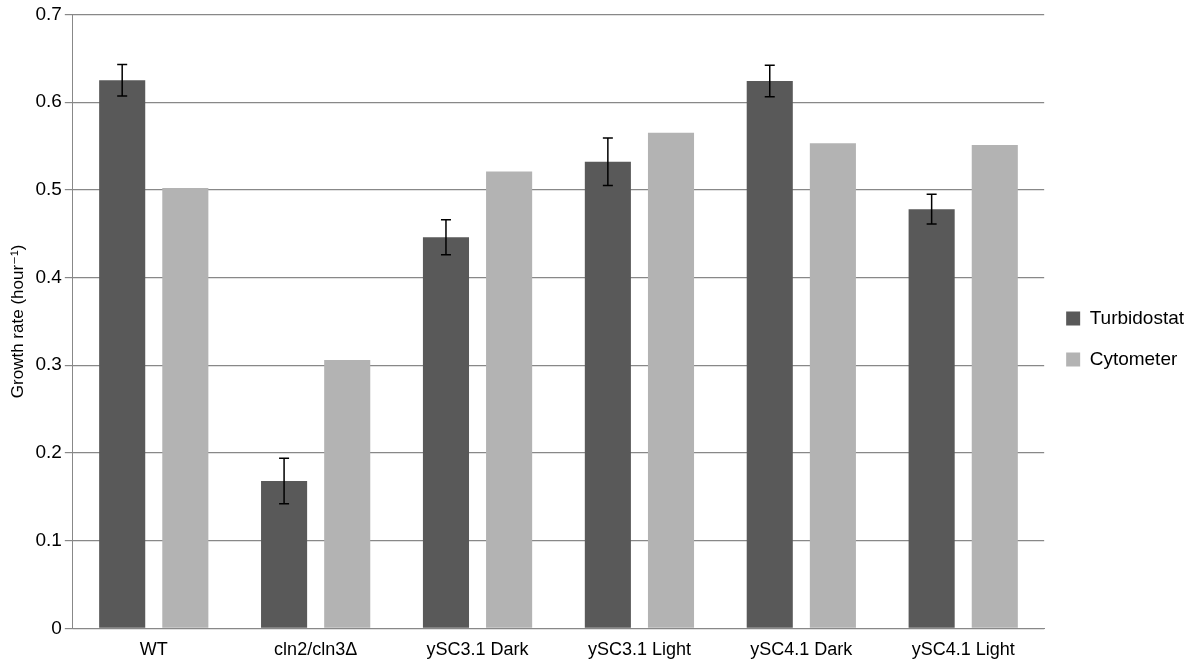  What do you see at coordinates (17, 321) in the screenshot?
I see `y-axis-title: Growth rate (hour⁻¹)` at bounding box center [17, 321].